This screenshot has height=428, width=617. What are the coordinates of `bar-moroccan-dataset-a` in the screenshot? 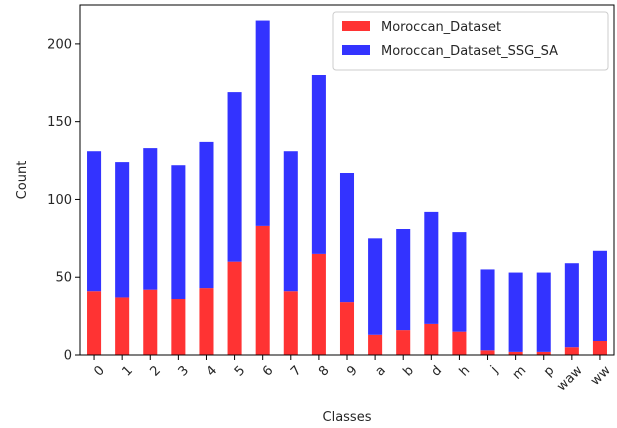 It's located at (375, 344).